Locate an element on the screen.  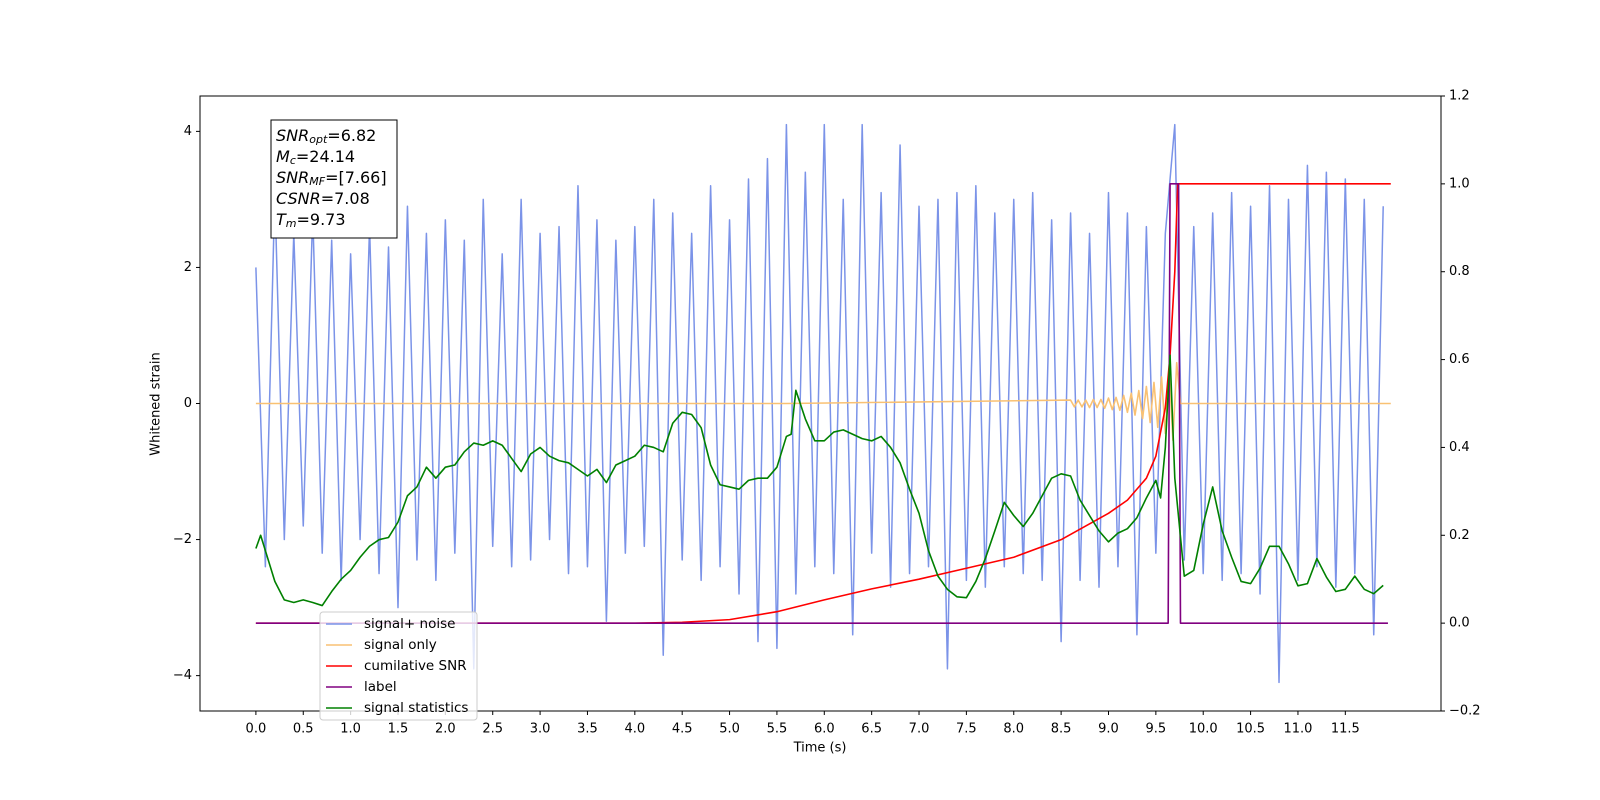
legend-label: label is located at coordinates (380, 687).